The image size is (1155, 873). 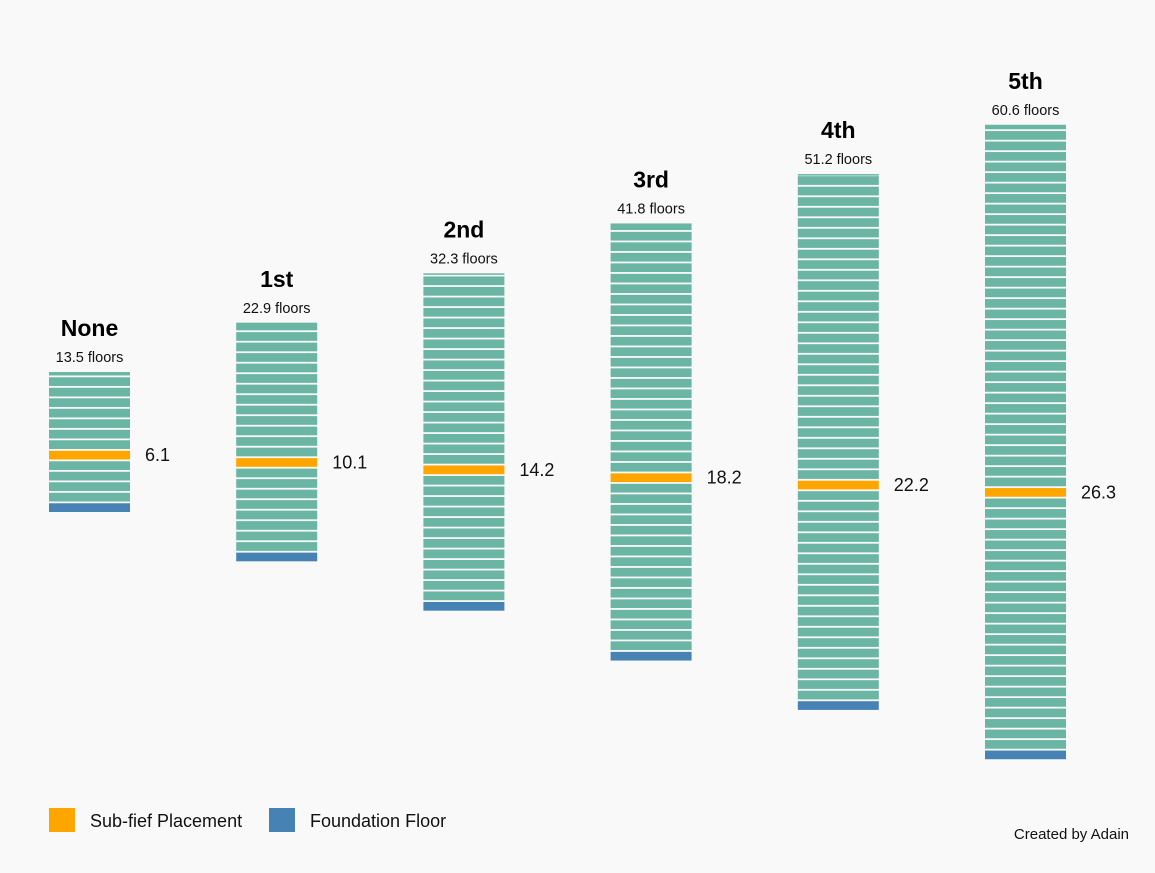 What do you see at coordinates (1026, 111) in the screenshot?
I see `column-floors-label: 60.6 floors` at bounding box center [1026, 111].